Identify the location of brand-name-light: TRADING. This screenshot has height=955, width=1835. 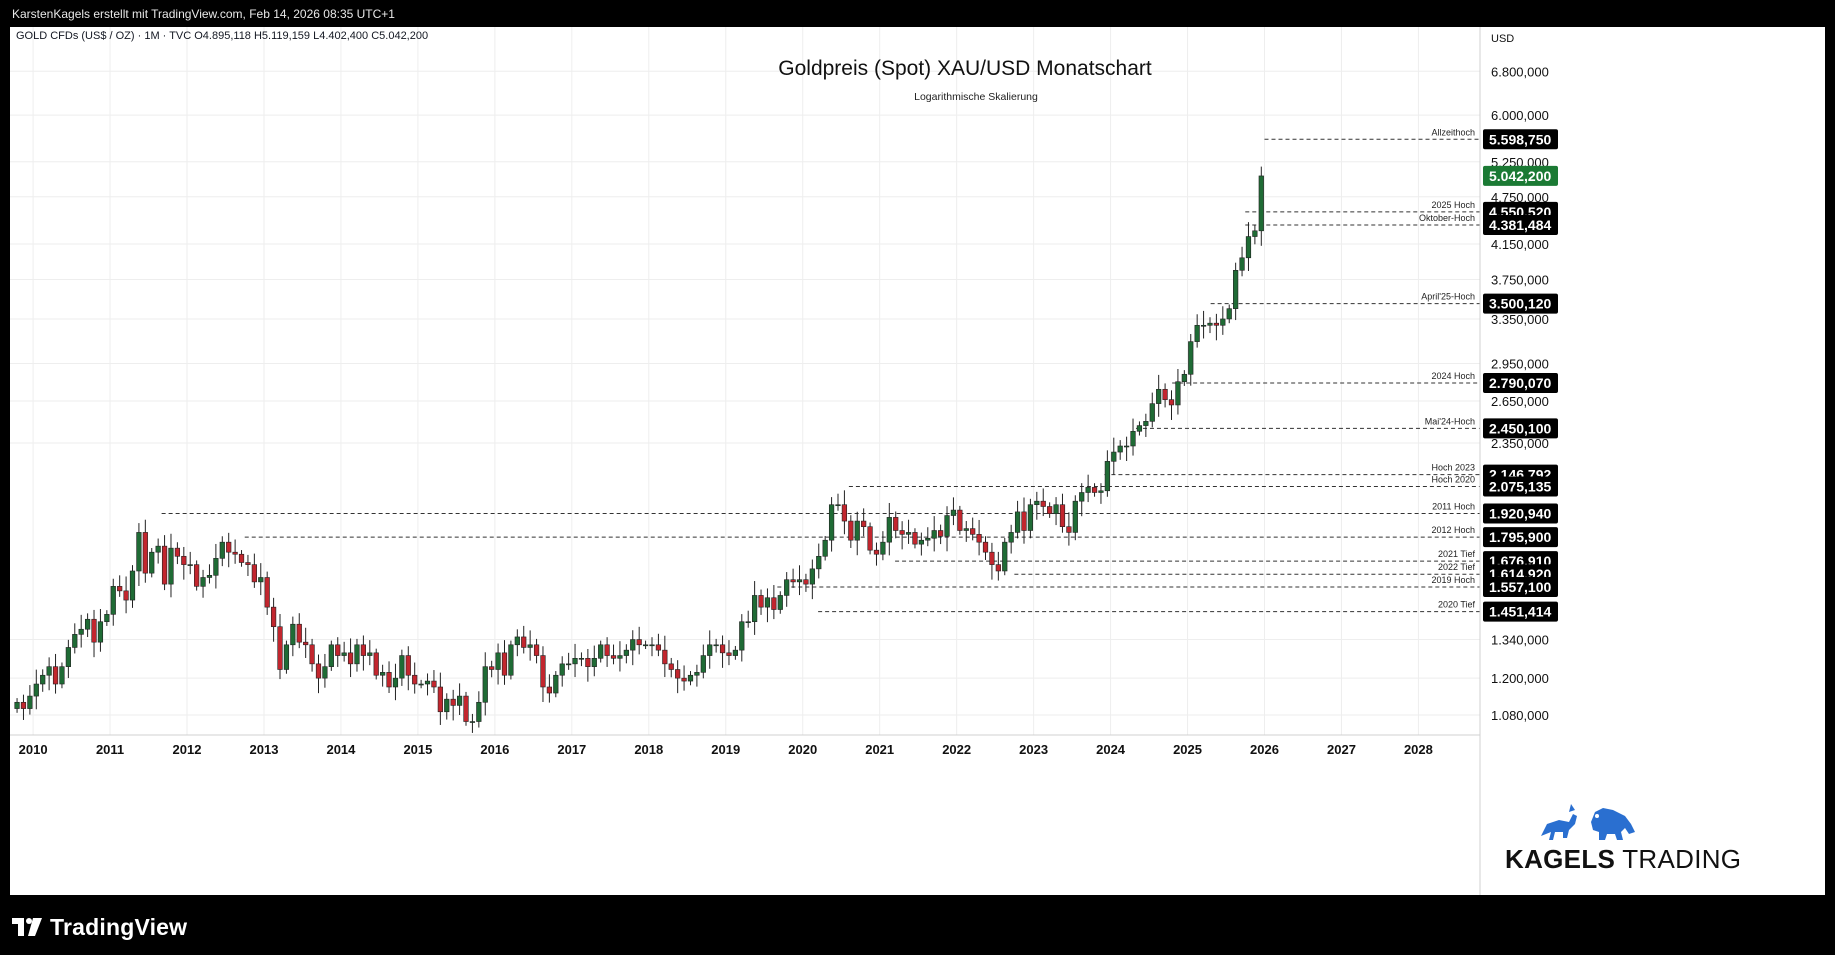
(1682, 859).